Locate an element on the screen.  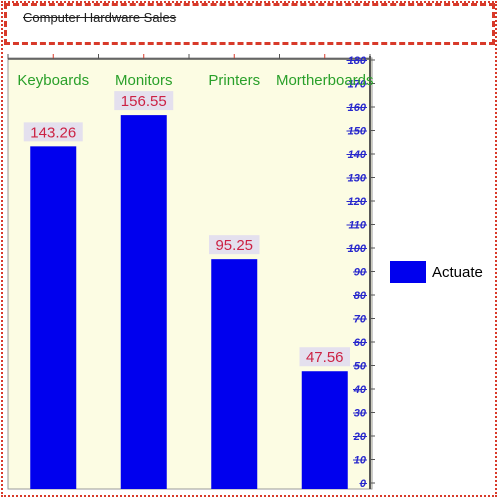
bar-mortherboards is located at coordinates (324, 430).